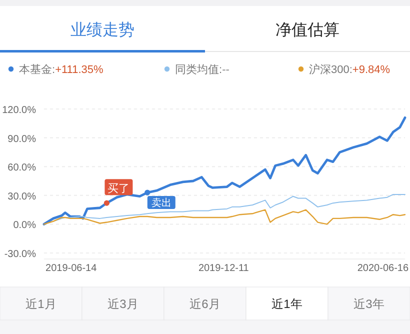 This screenshot has width=410, height=334. Describe the element at coordinates (41, 304) in the screenshot. I see `text: 近1月` at that location.